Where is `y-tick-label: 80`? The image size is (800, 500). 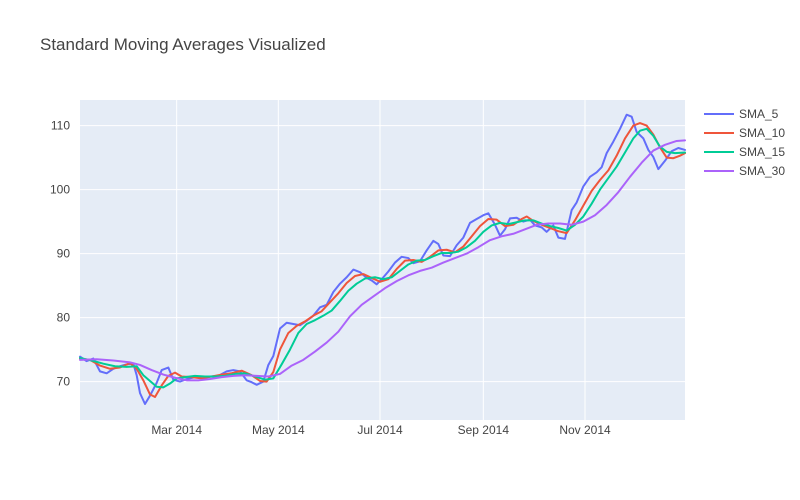 y-tick-label: 80 is located at coordinates (64, 318).